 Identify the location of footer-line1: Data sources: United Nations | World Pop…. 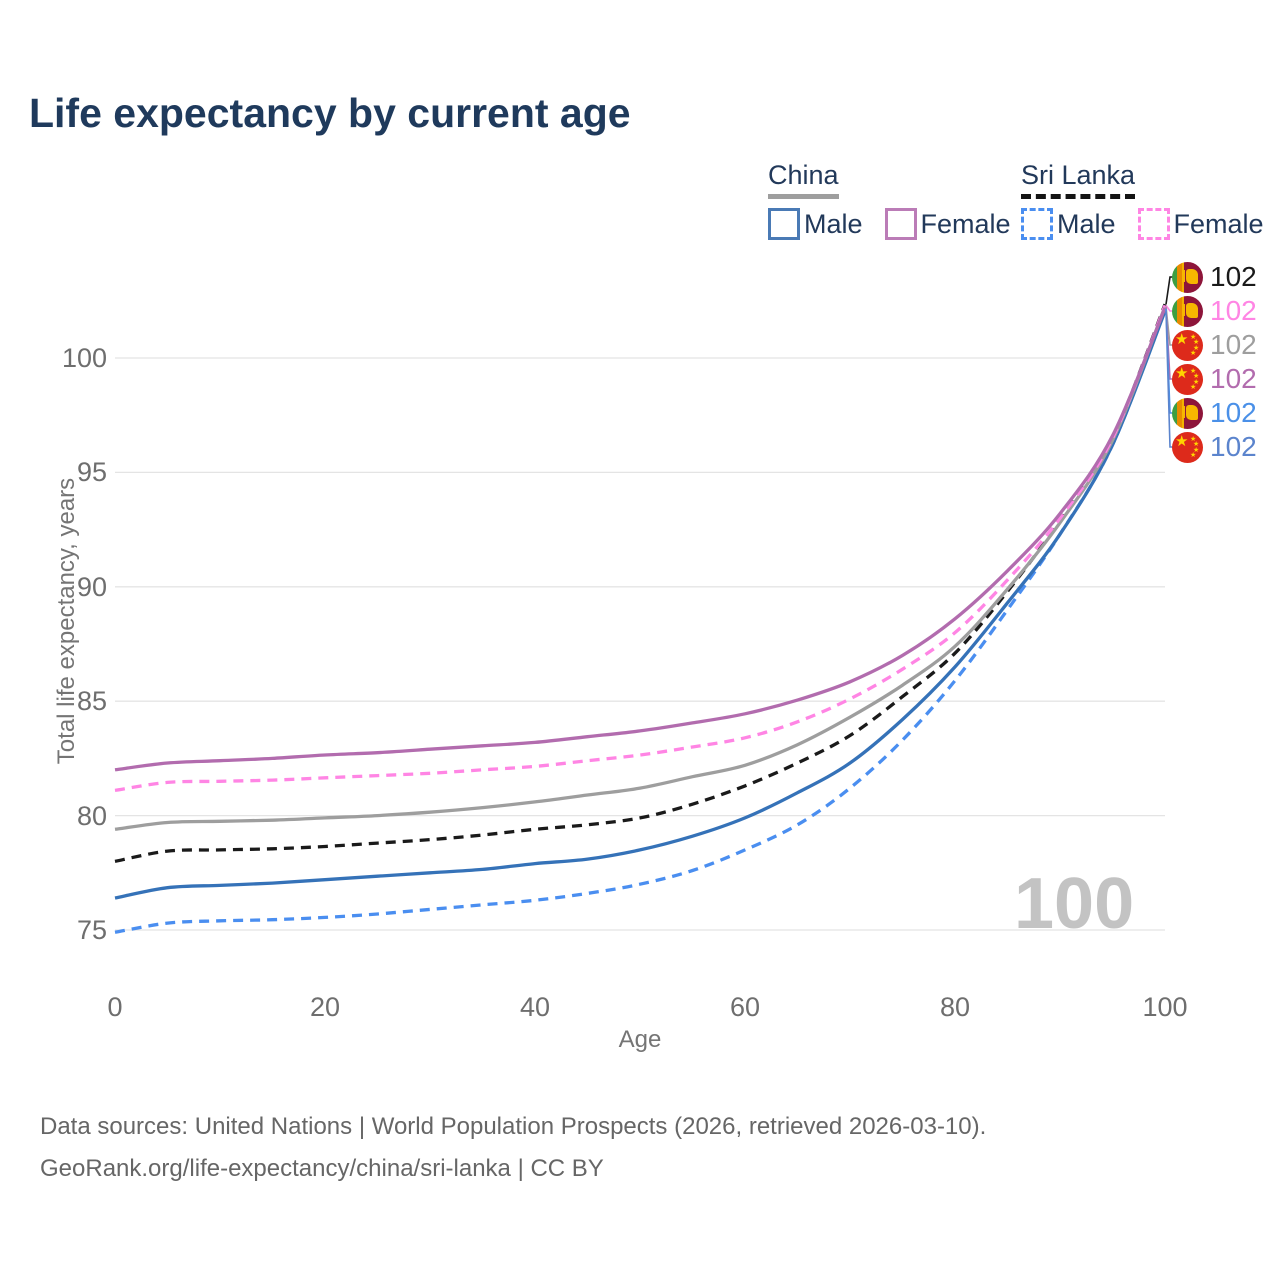
(513, 1126).